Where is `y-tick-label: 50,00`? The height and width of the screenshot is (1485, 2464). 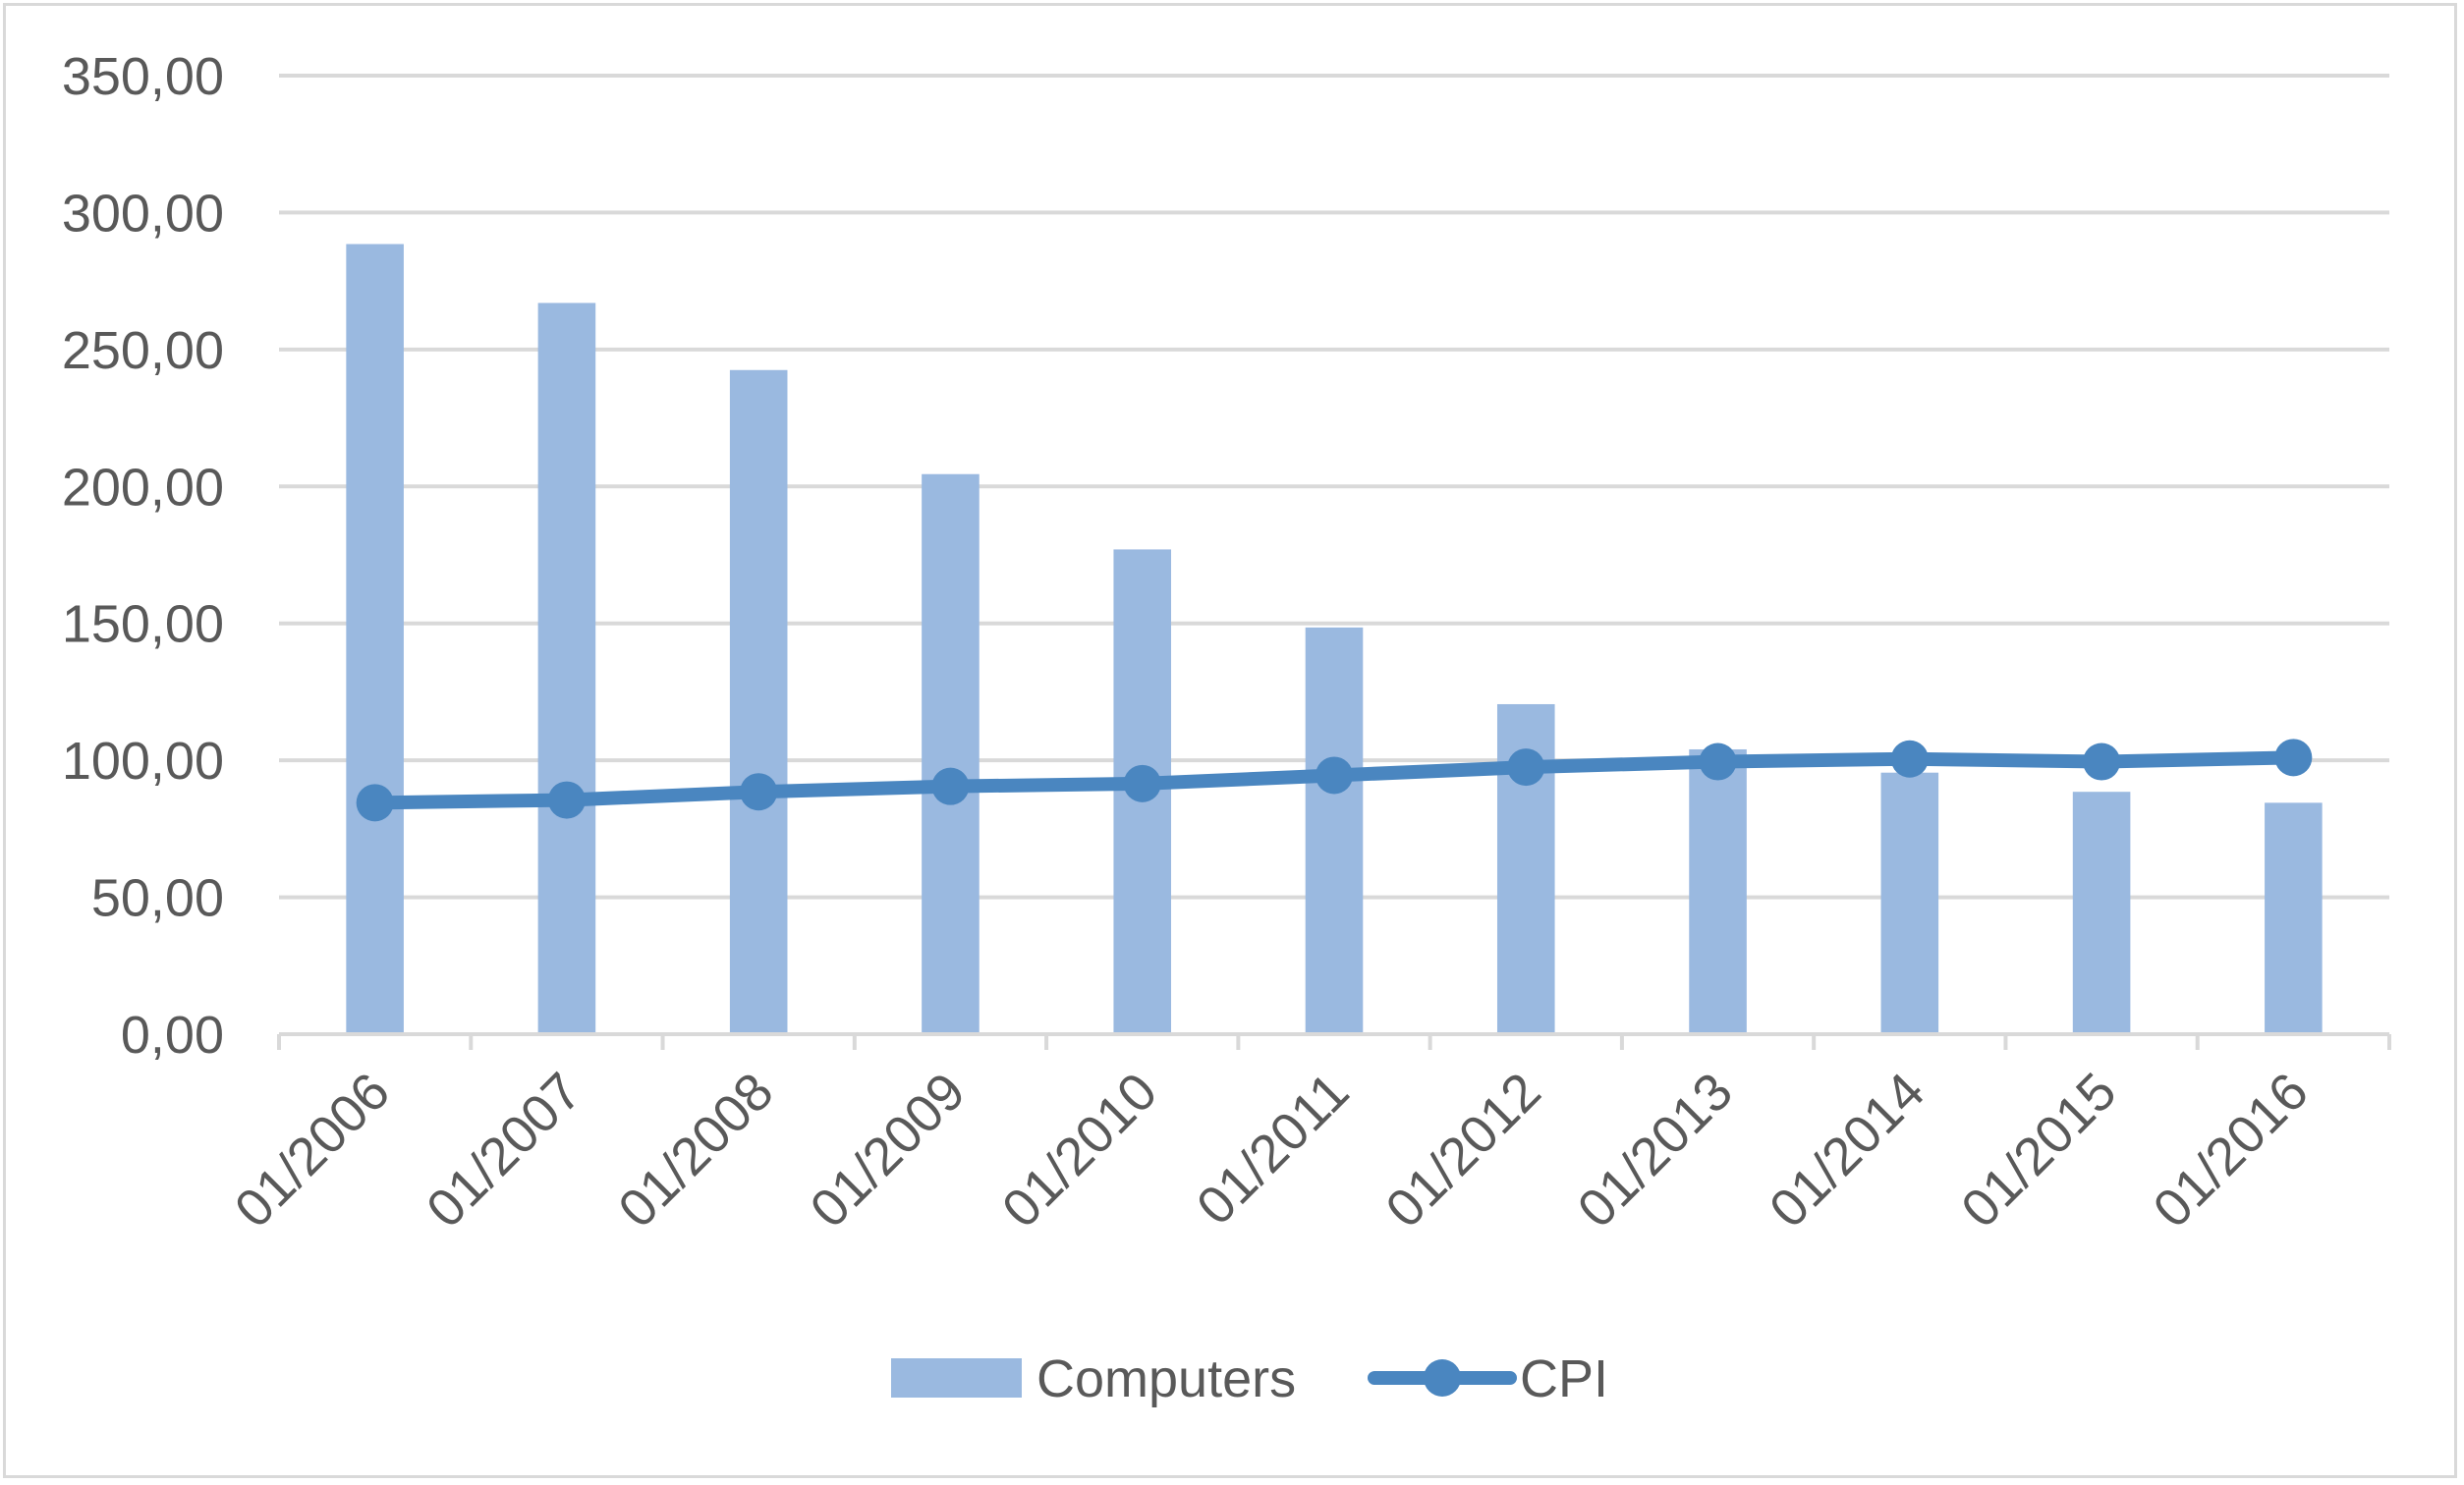
y-tick-label: 50,00 is located at coordinates (157, 898).